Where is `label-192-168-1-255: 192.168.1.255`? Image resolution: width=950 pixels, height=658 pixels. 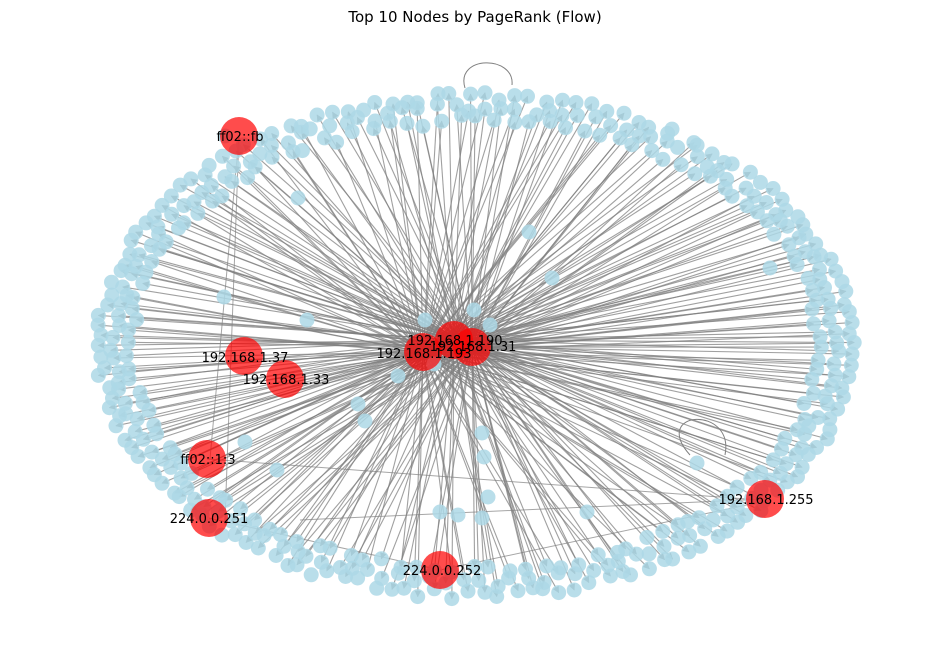 label-192-168-1-255: 192.168.1.255 is located at coordinates (765, 500).